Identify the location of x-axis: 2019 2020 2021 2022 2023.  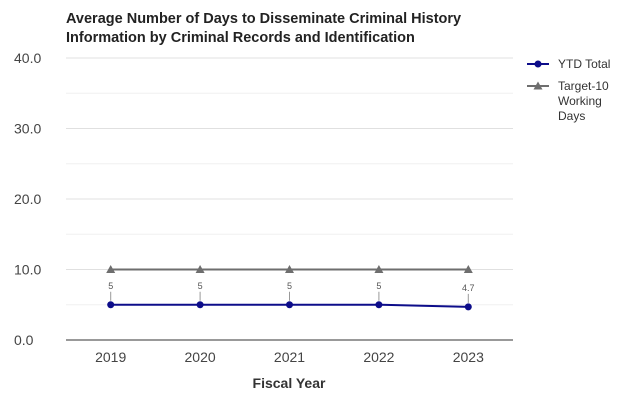
(289, 352).